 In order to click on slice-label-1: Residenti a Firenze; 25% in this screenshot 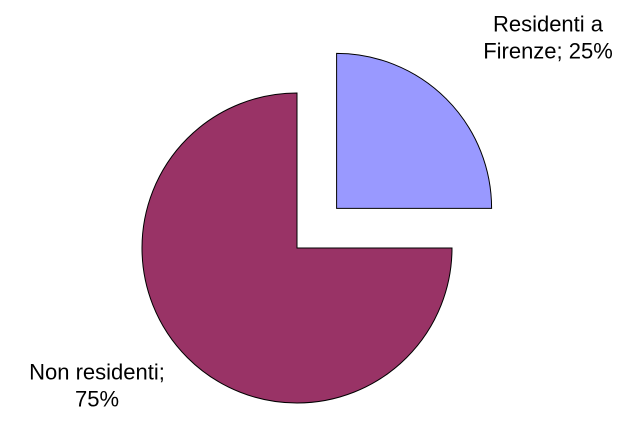, I will do `click(548, 38)`.